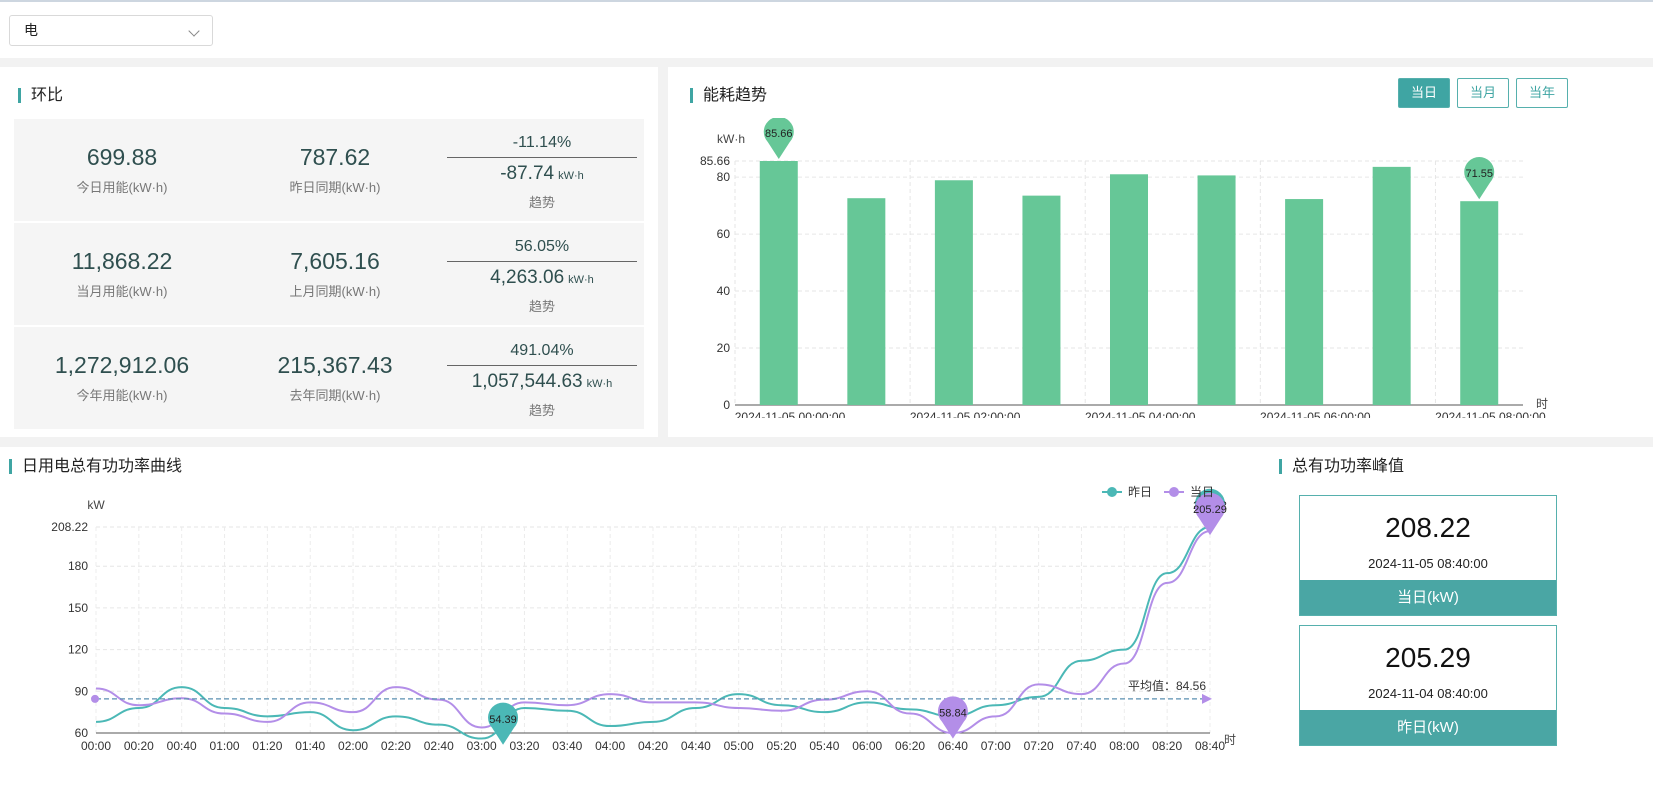 Image resolution: width=1653 pixels, height=806 pixels. I want to click on trend-percent: 56.05%, so click(542, 246).